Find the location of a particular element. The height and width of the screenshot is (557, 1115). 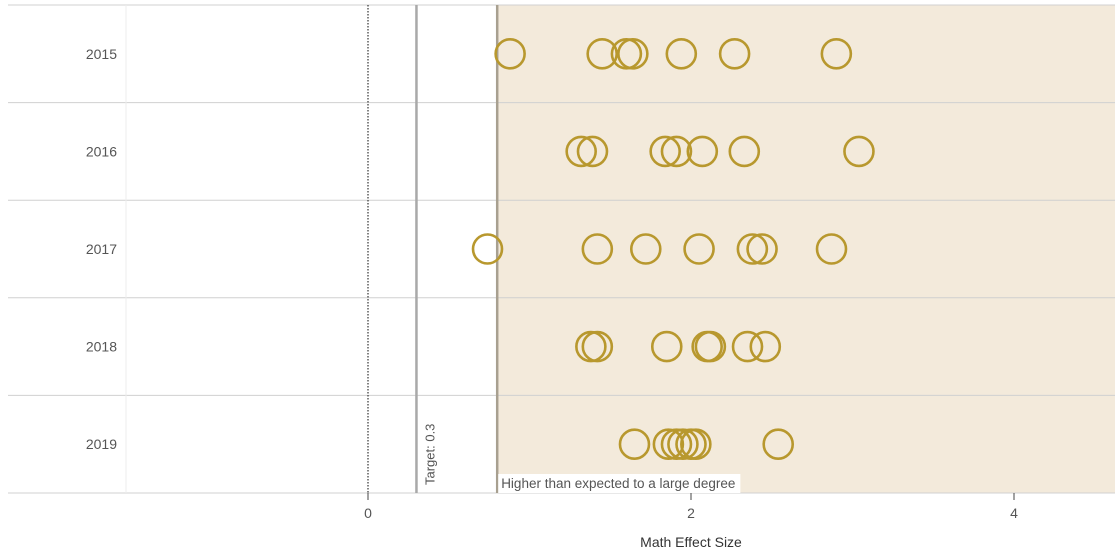

x-tick-label: 0 is located at coordinates (368, 513).